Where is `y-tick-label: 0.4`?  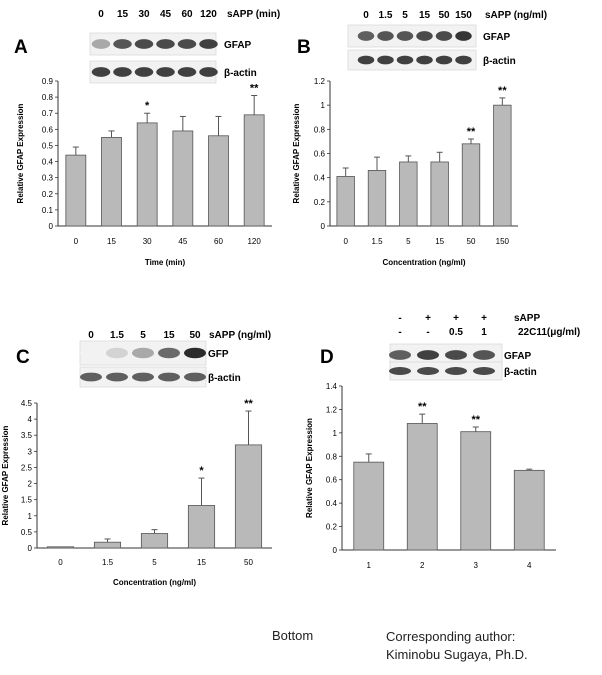
y-tick-label: 0.4 is located at coordinates (320, 178).